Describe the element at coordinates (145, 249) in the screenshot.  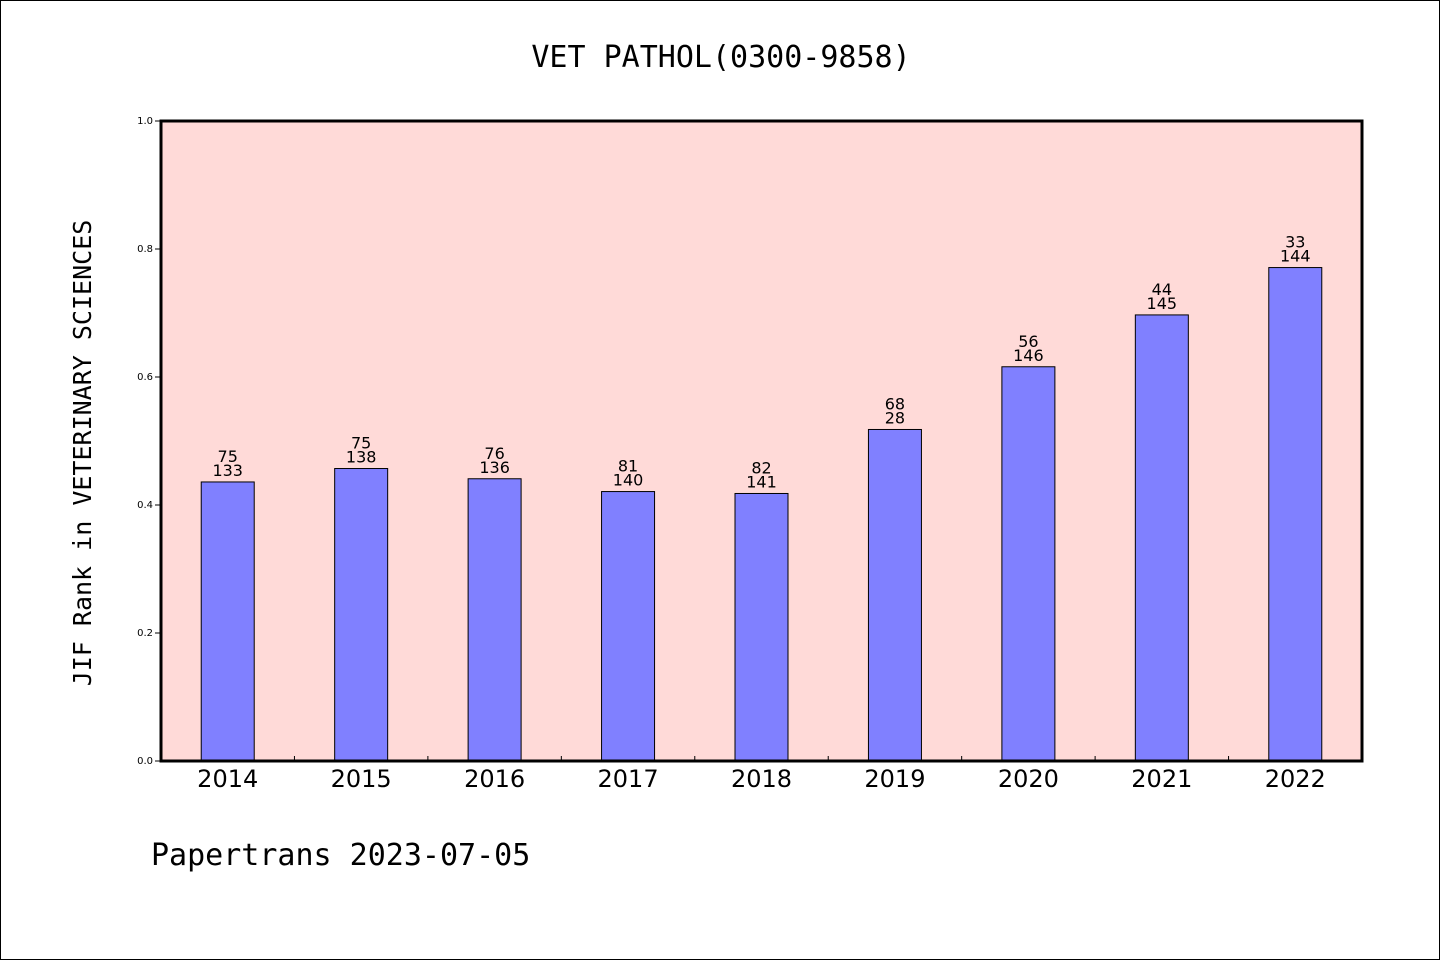
I see `y-tick-label: 0.8` at that location.